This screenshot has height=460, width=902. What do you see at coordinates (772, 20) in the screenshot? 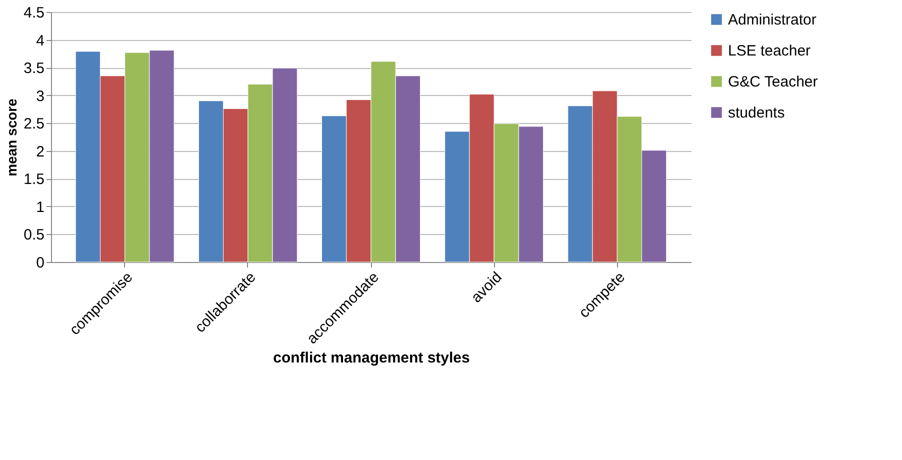
I see `legend-label: Administrator` at bounding box center [772, 20].